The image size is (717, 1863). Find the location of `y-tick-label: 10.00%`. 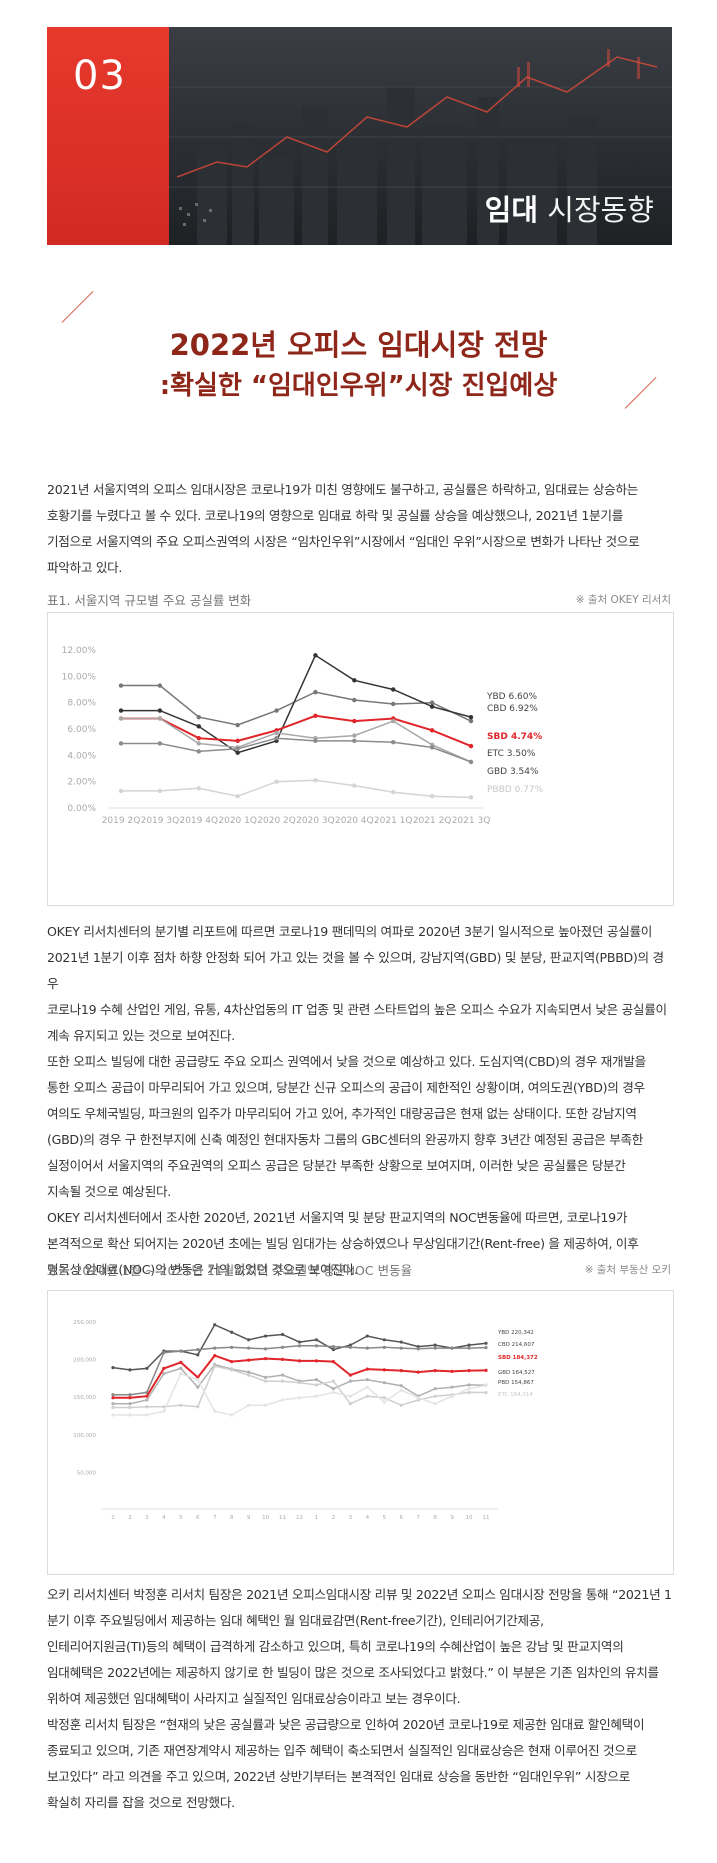

y-tick-label: 10.00% is located at coordinates (79, 677).